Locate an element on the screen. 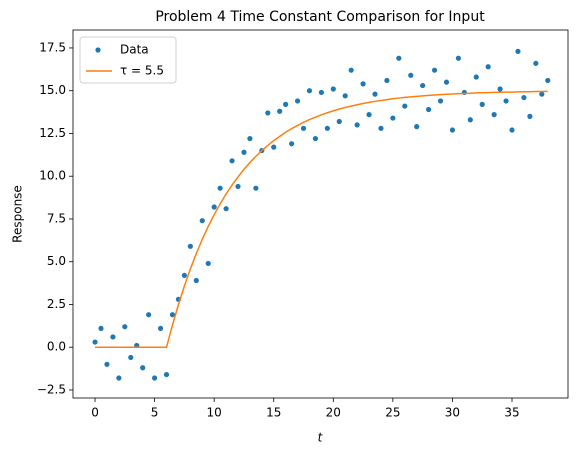 The height and width of the screenshot is (459, 578). y-tick-label: 10.0 is located at coordinates (52, 176).